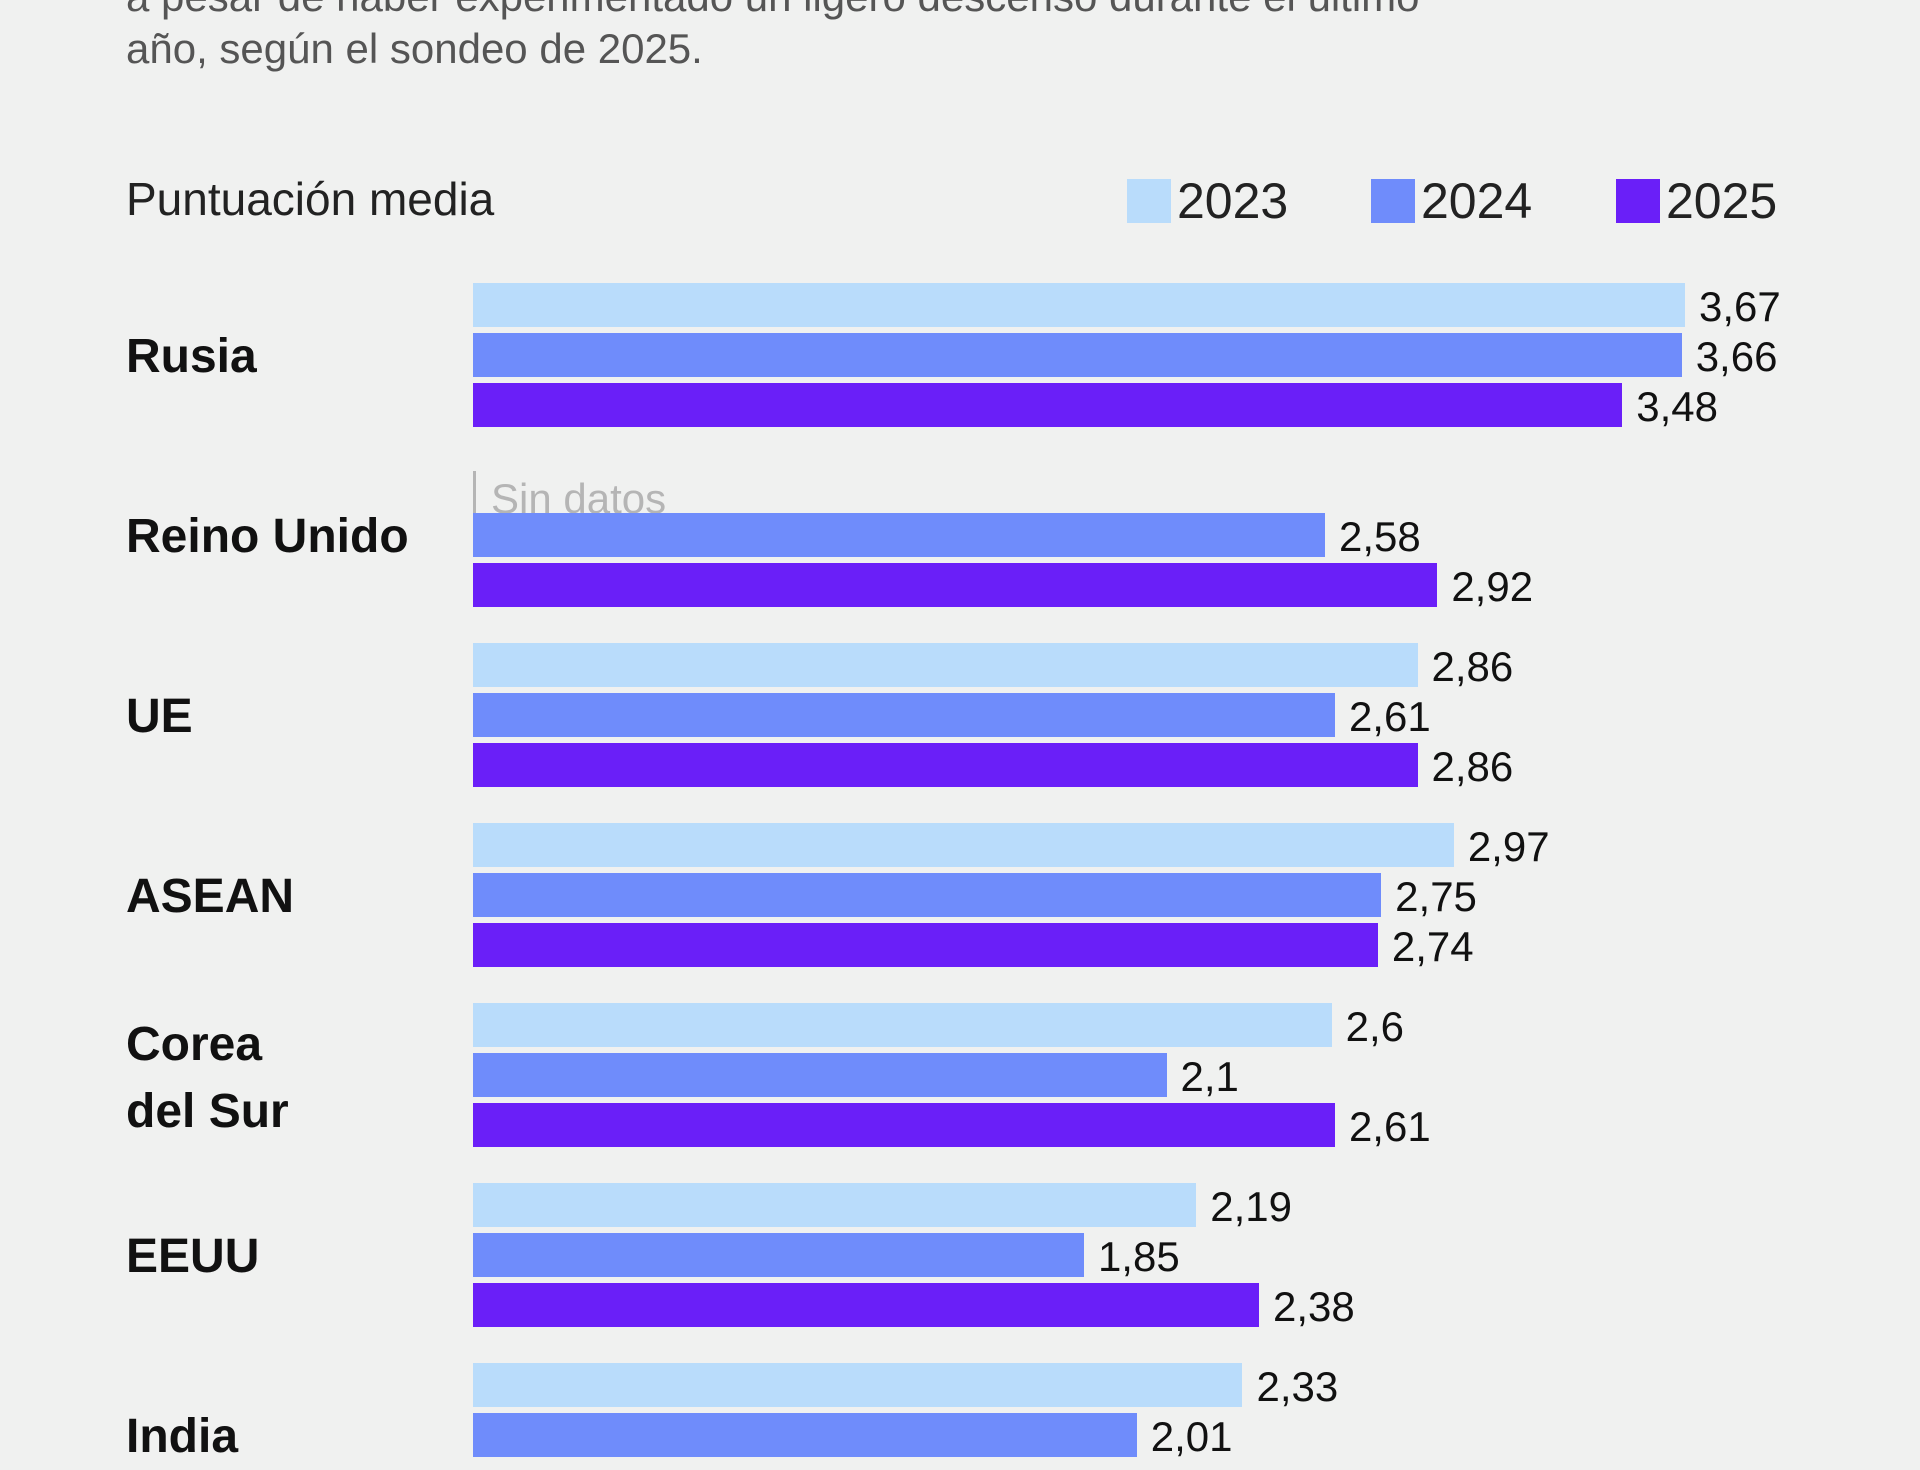  Describe the element at coordinates (182, 1436) in the screenshot. I see `category-label: India` at that location.